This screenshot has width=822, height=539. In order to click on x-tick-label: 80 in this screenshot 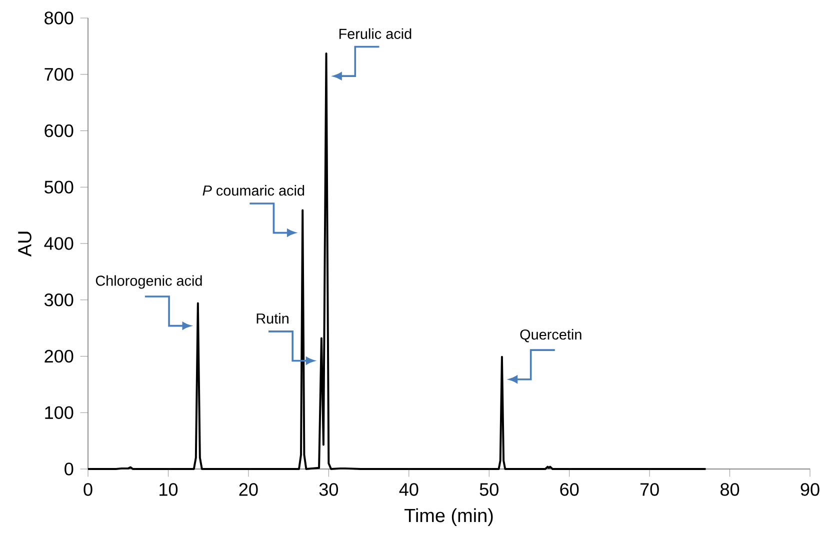, I will do `click(730, 489)`.